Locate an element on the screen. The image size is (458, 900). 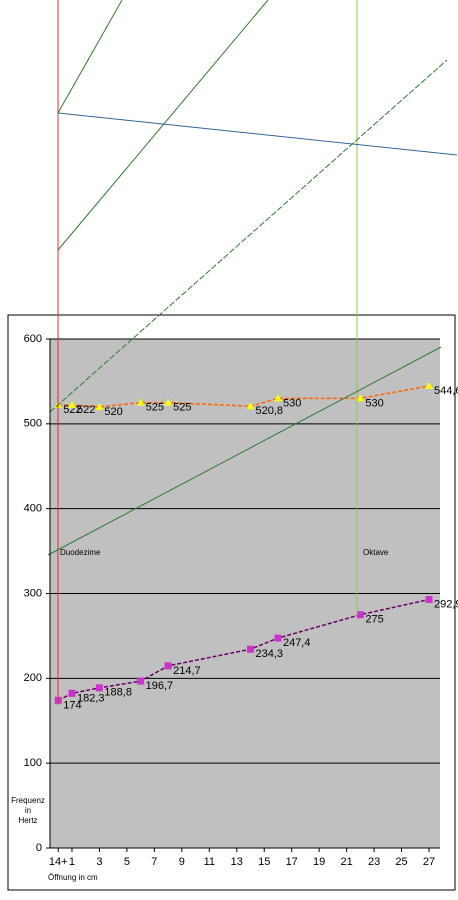
x-tick-label: 15 is located at coordinates (264, 862).